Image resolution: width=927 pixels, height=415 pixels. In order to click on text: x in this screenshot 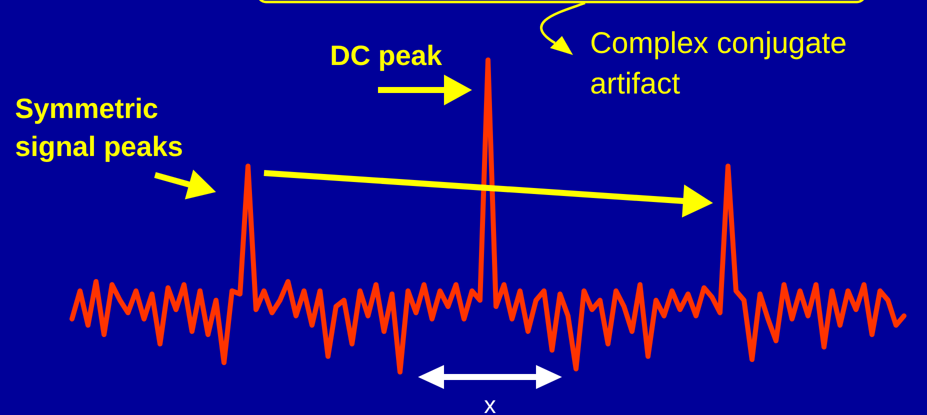, I will do `click(490, 403)`.